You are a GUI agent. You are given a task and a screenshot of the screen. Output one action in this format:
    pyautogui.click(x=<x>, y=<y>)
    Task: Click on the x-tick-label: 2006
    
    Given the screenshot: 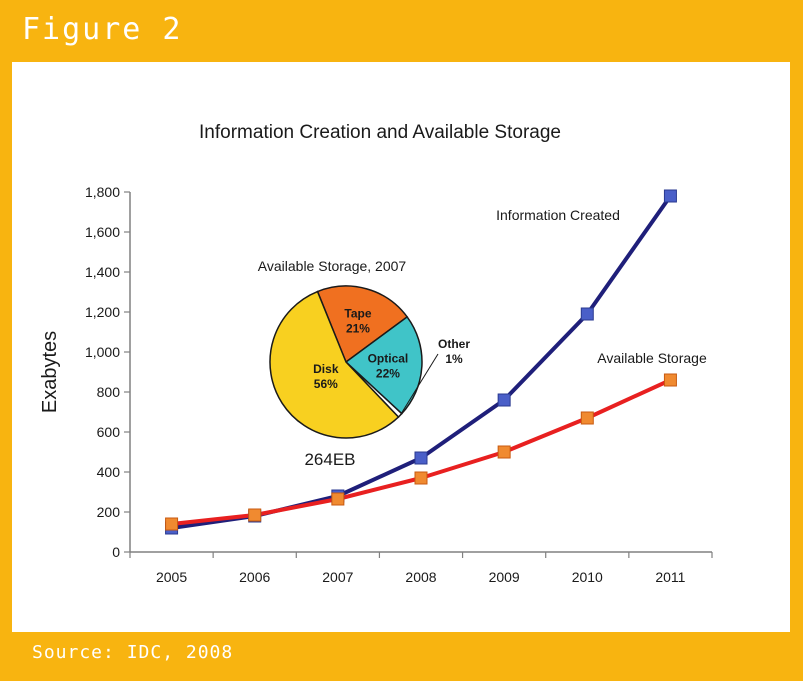 What is the action you would take?
    pyautogui.click(x=254, y=577)
    